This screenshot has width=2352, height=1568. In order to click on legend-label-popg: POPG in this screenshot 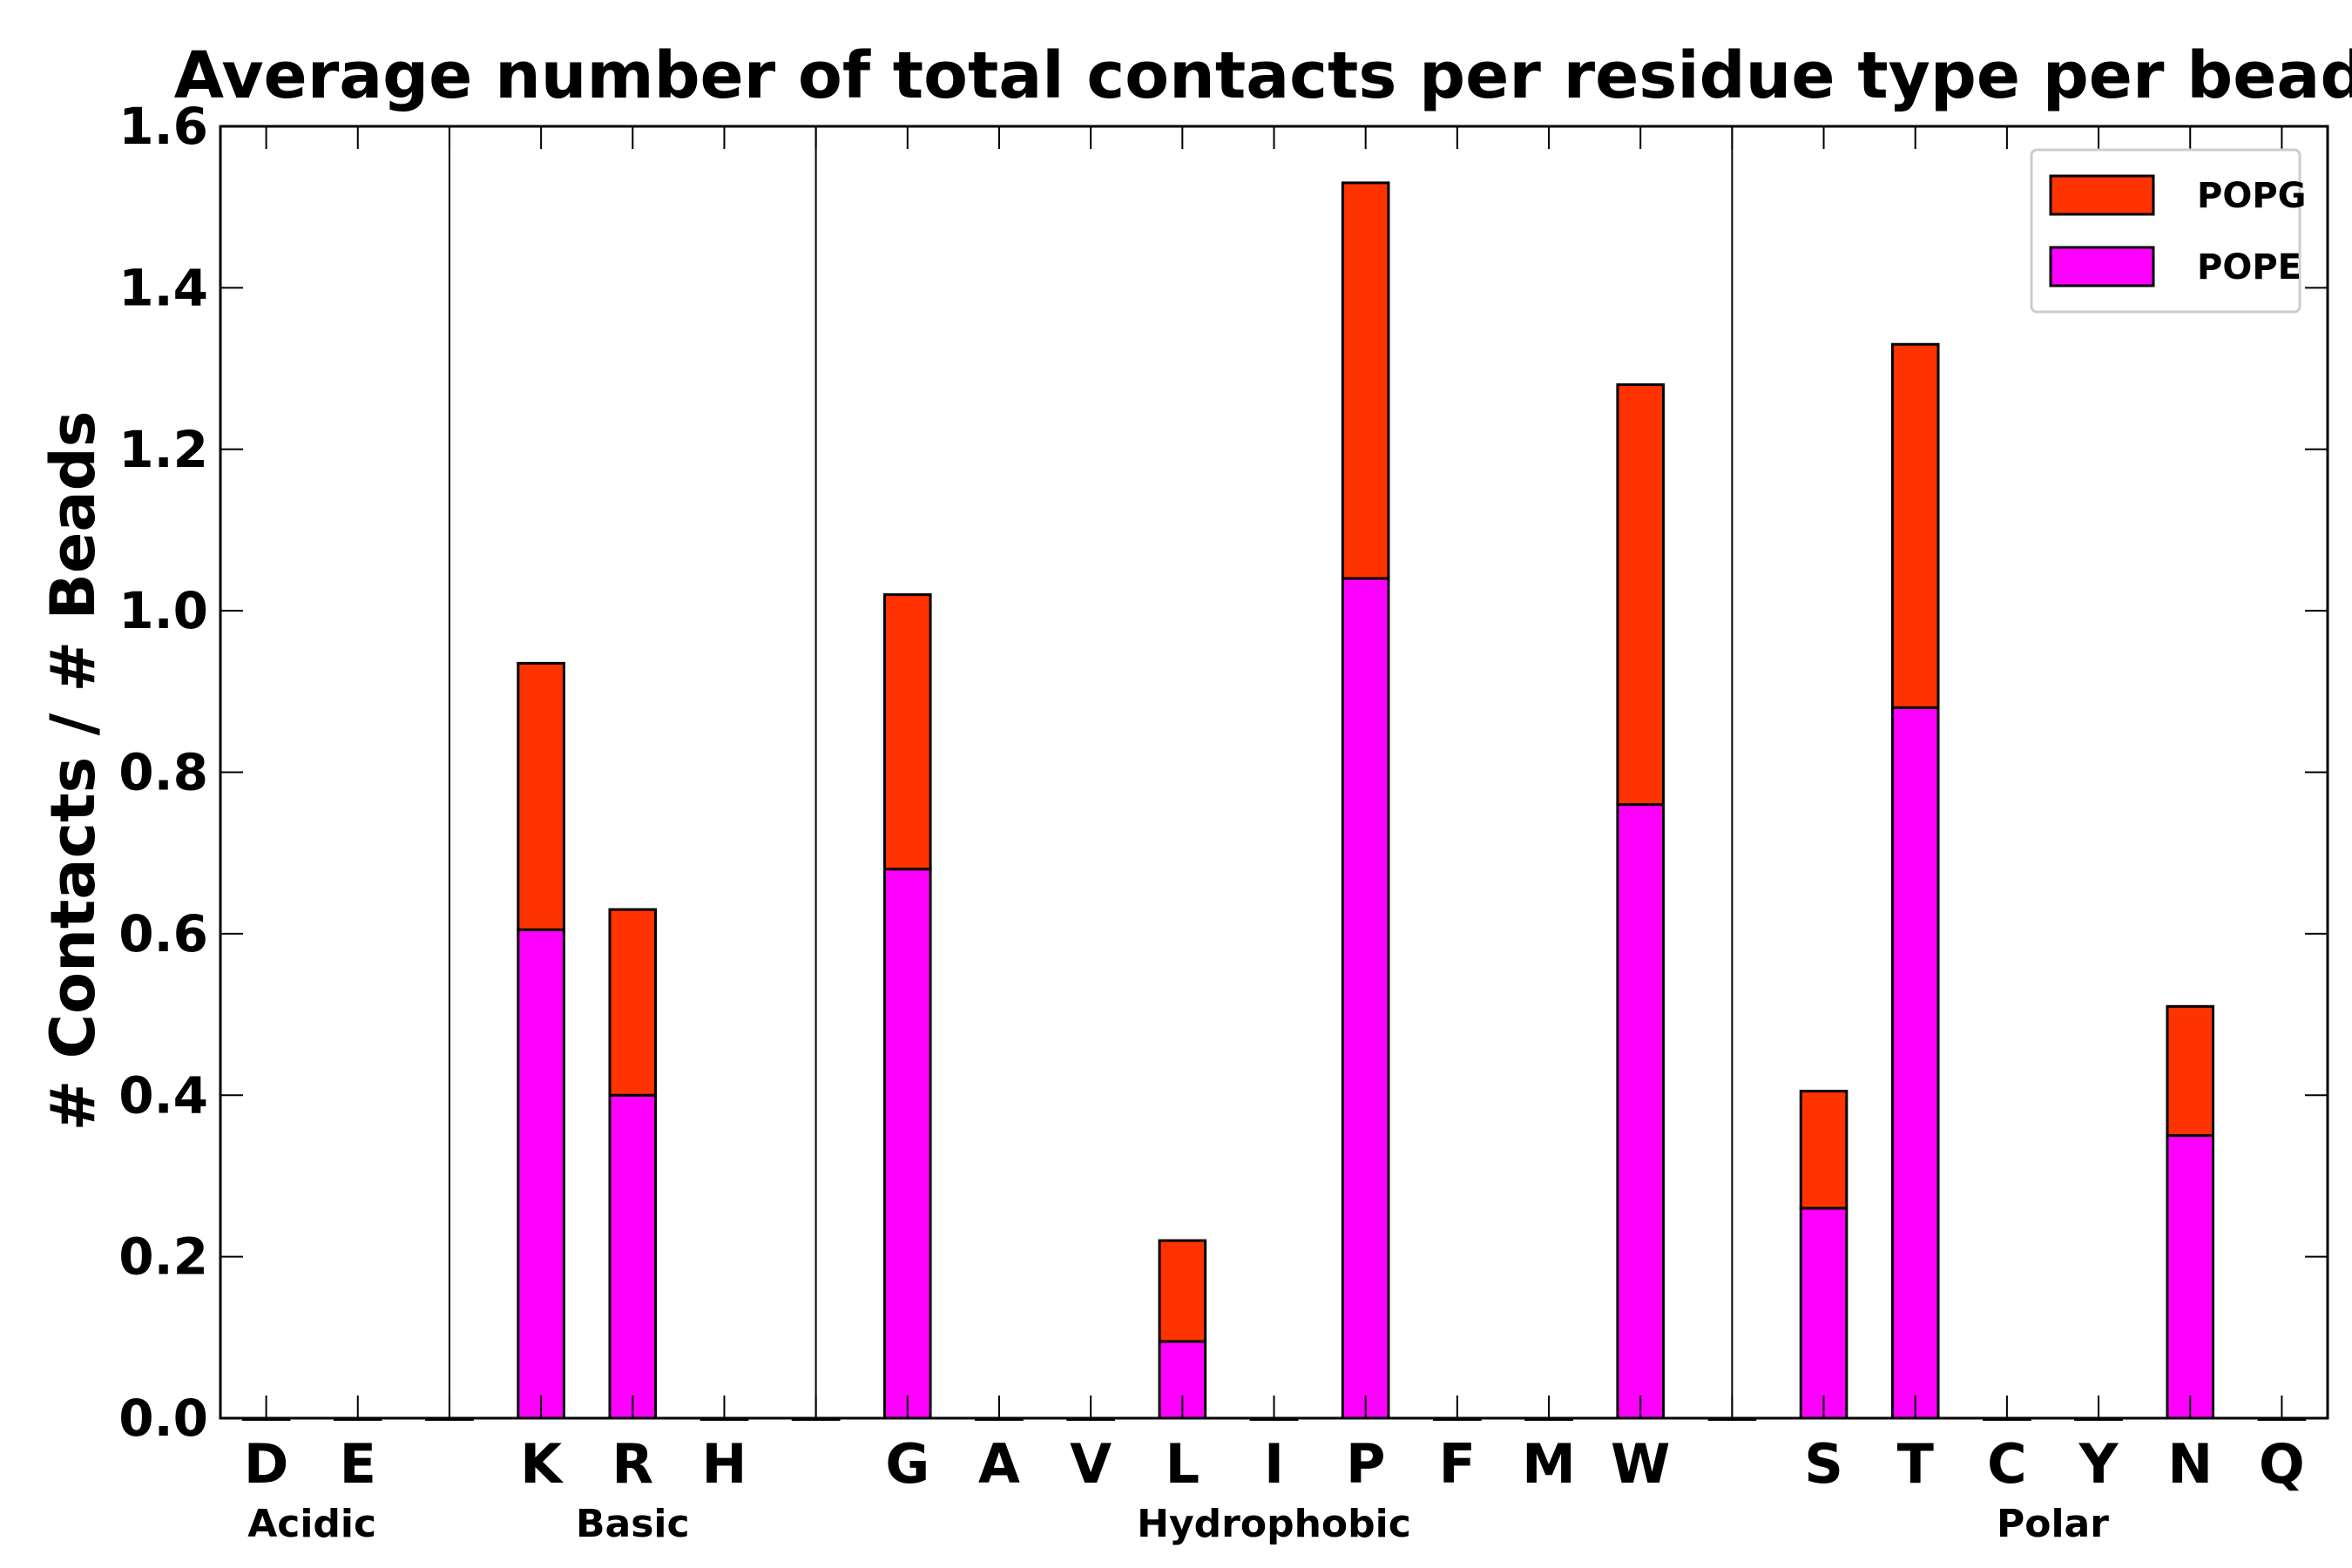, I will do `click(2251, 196)`.